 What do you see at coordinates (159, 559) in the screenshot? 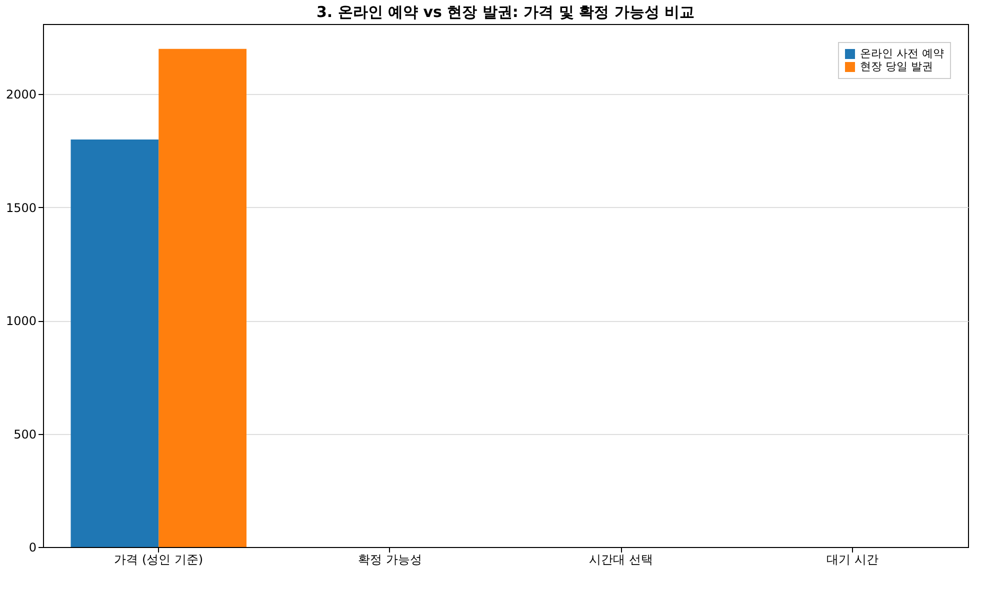
I see `x-tick-label: 가격 (성인 기준)` at bounding box center [159, 559].